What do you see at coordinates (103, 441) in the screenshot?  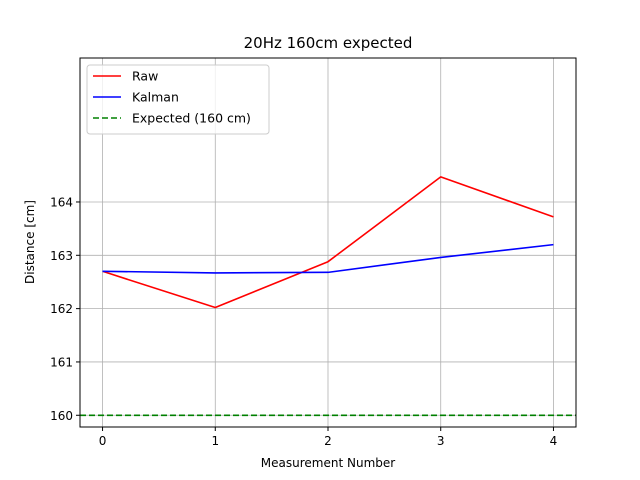 I see `x-tick-label: 0` at bounding box center [103, 441].